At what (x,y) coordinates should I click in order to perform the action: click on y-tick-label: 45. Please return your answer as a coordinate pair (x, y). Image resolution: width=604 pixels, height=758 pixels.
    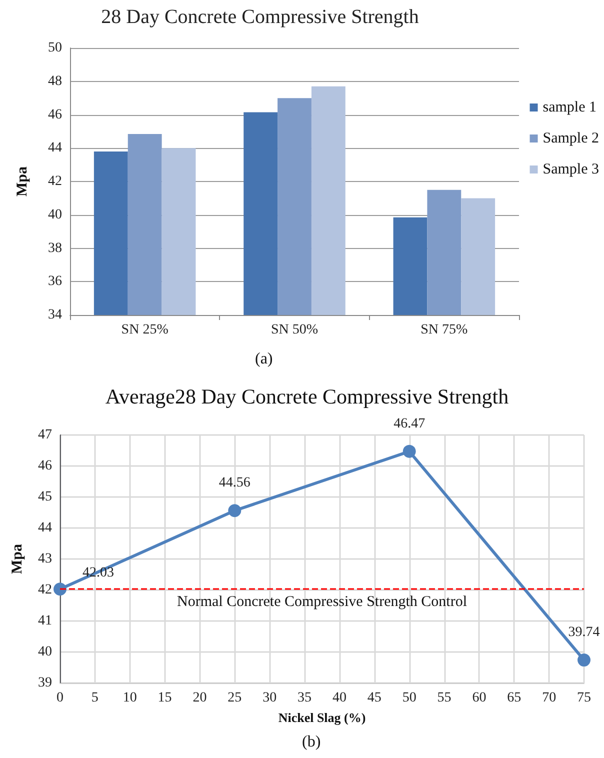
    Looking at the image, I should click on (45, 497).